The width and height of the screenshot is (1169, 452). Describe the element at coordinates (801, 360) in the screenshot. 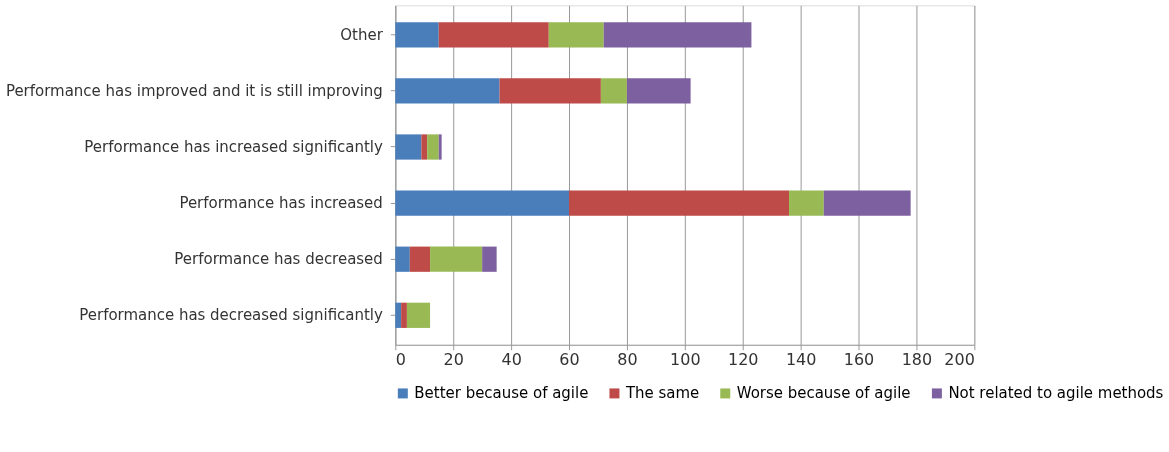

I see `x-tick-label: 140` at that location.